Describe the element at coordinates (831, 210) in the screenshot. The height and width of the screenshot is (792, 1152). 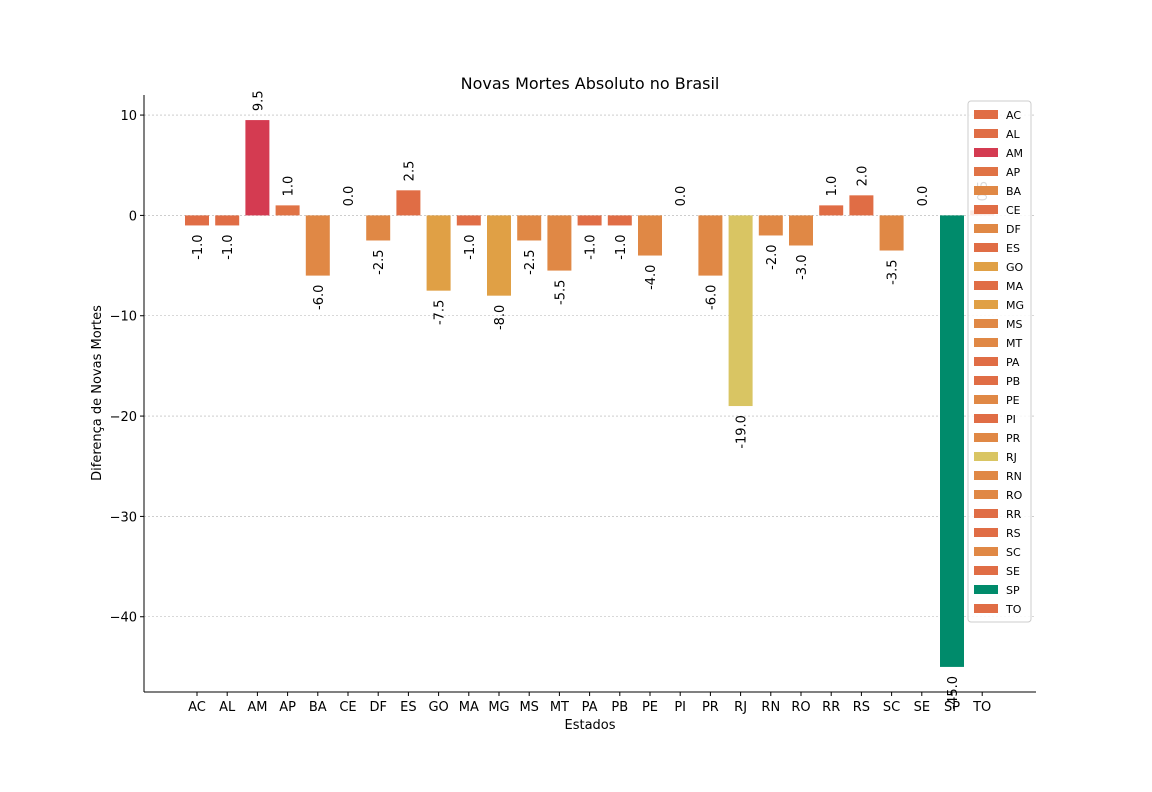
I see `bar-rr` at that location.